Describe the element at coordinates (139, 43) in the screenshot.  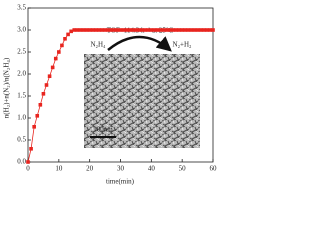
I see `reaction-arrow` at that location.